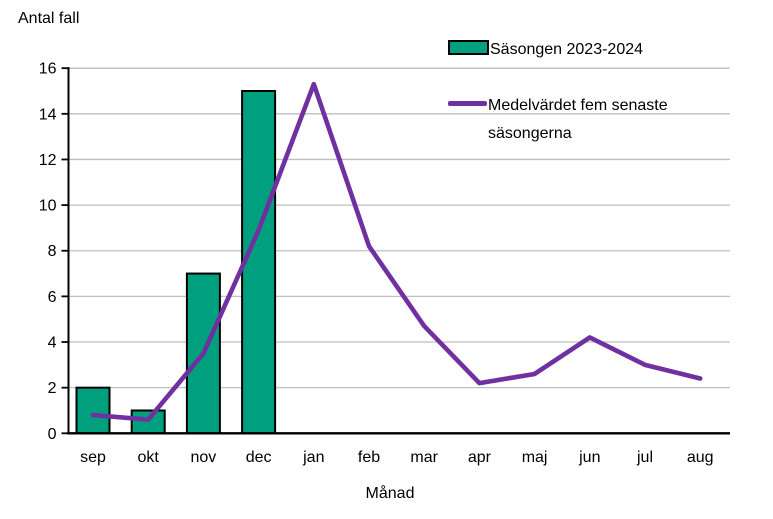 The image size is (773, 519). What do you see at coordinates (480, 457) in the screenshot?
I see `x-axis-tick-label-apr: apr` at bounding box center [480, 457].